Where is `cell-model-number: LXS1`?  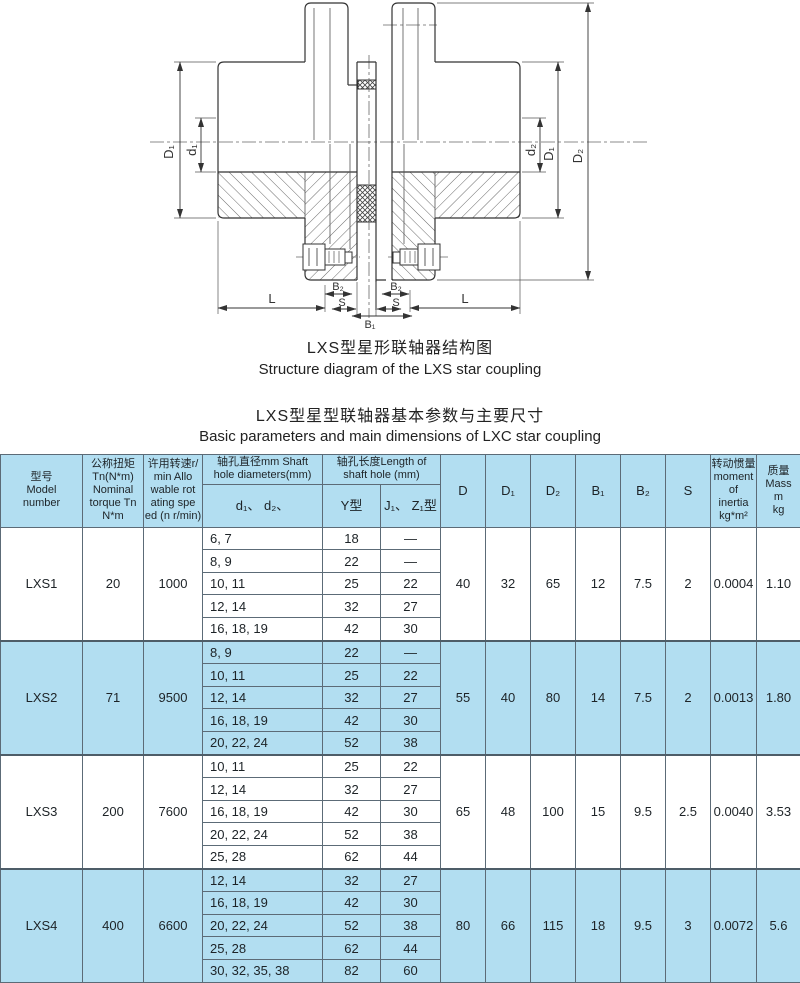
cell-model-number: LXS1 is located at coordinates (42, 583).